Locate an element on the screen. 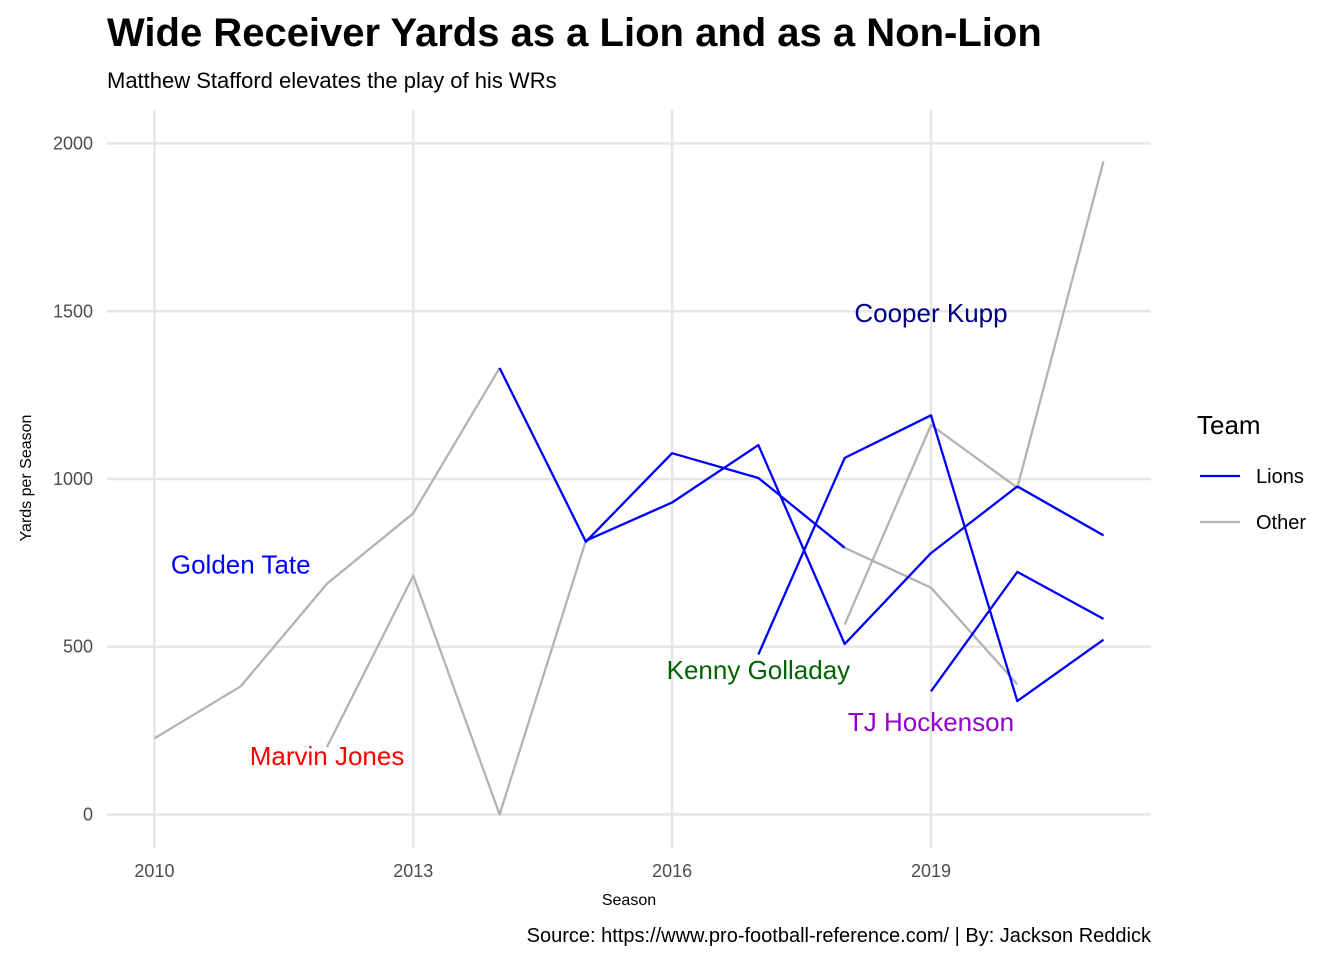 This screenshot has width=1344, height=960. y-tick-label: 2000 is located at coordinates (73, 144).